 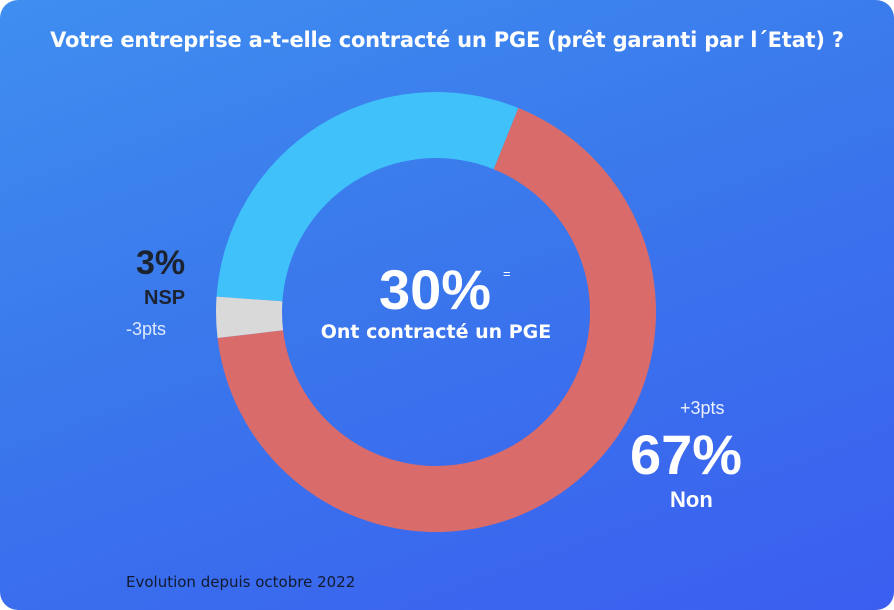 I want to click on non-change: +3pts, so click(x=702, y=408).